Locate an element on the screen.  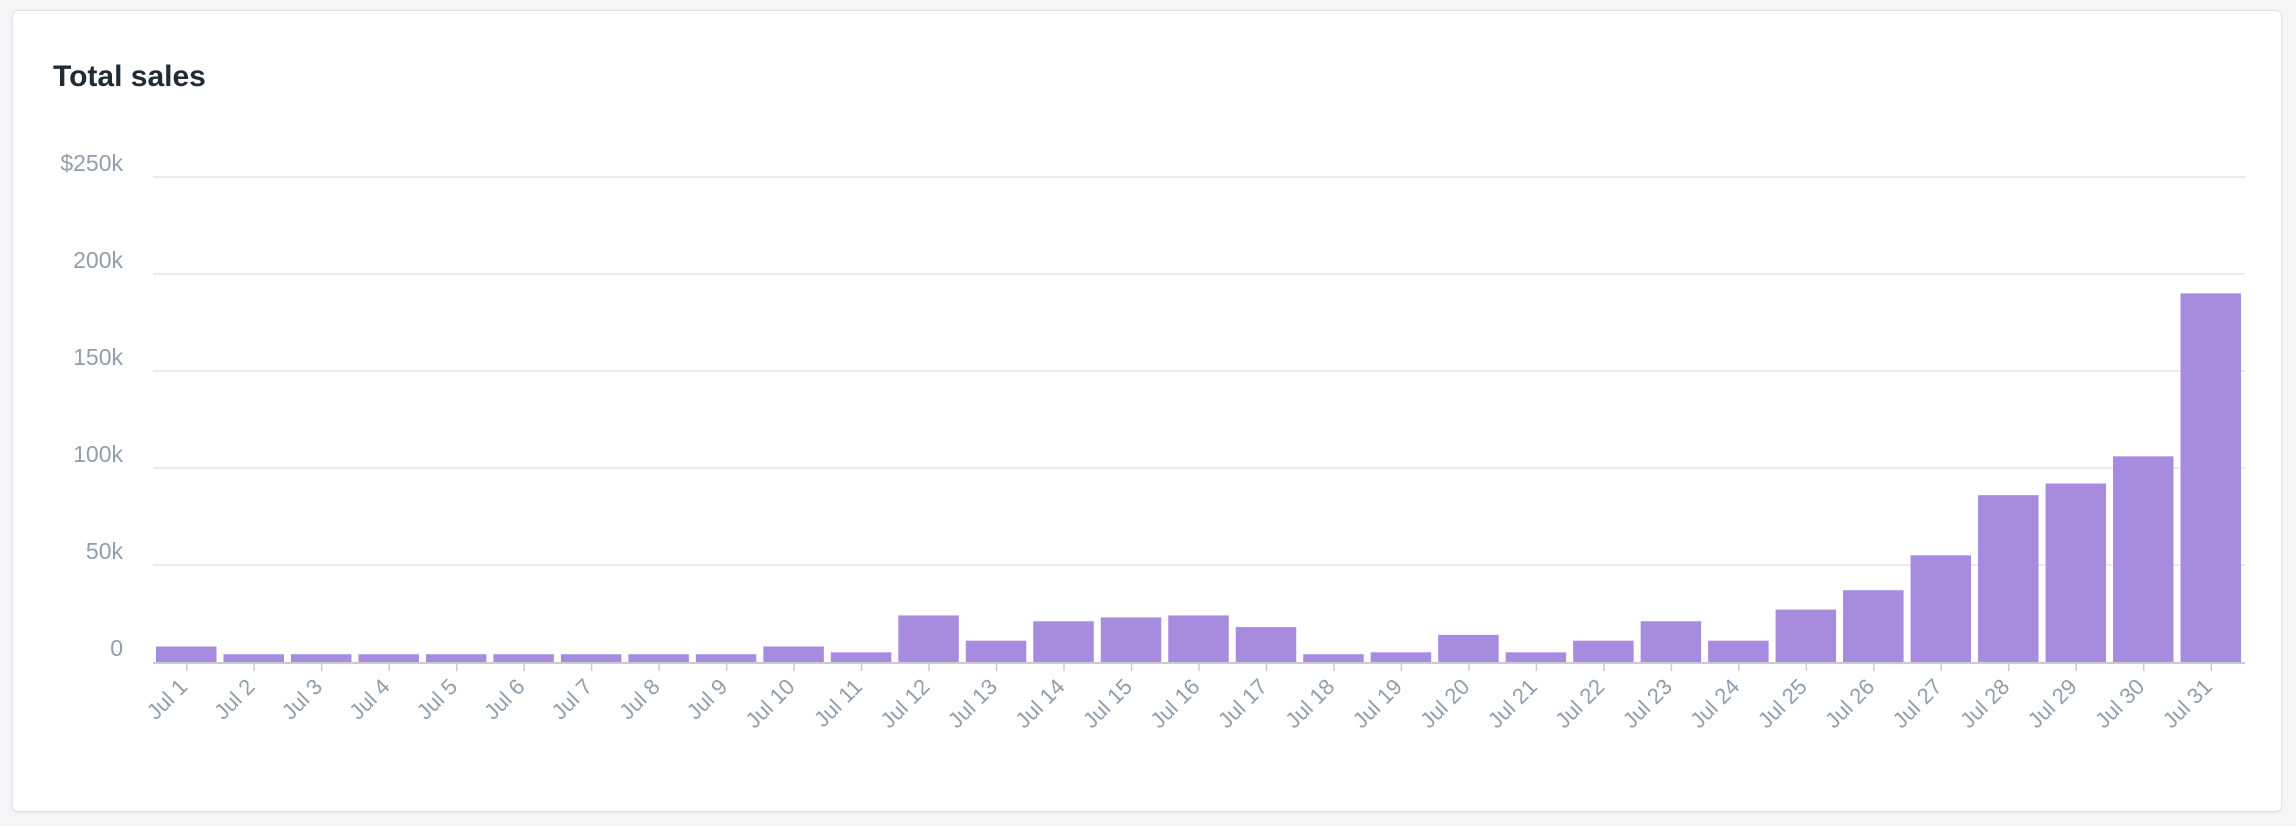
y-tick-label: 200k is located at coordinates (98, 260).